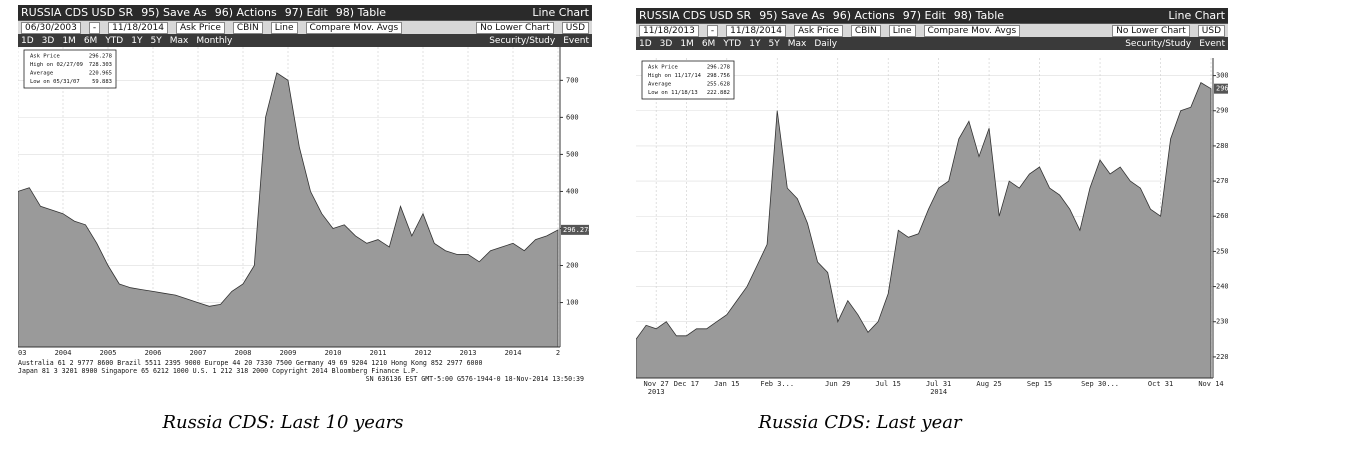  I want to click on x-tick-label: 2010, so click(333, 353).